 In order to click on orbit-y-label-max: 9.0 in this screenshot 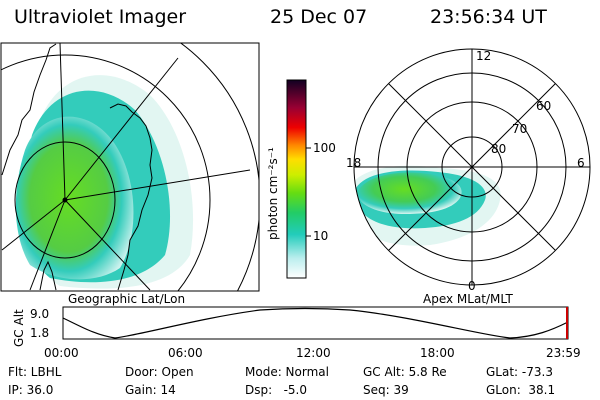, I will do `click(39, 314)`.